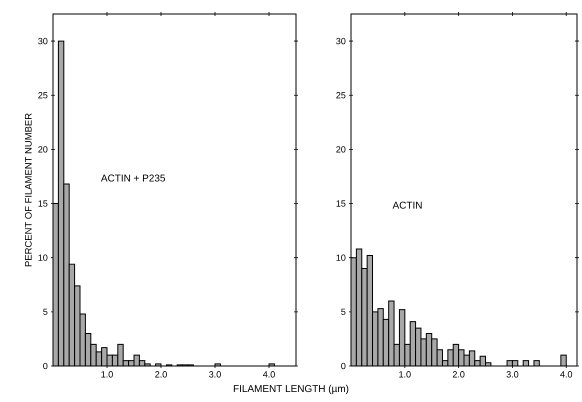  I want to click on y-axis-title: PERCENT OF FILAMENT NUMBER, so click(28, 189).